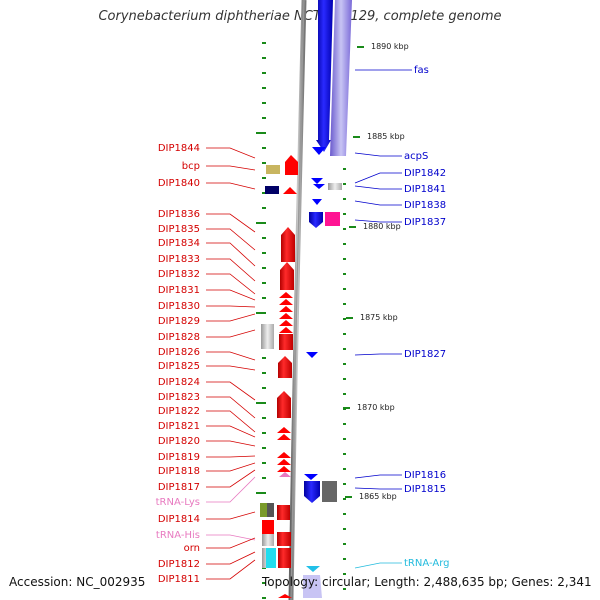 The height and width of the screenshot is (600, 600). I want to click on gene-dip1828, so click(286, 342).